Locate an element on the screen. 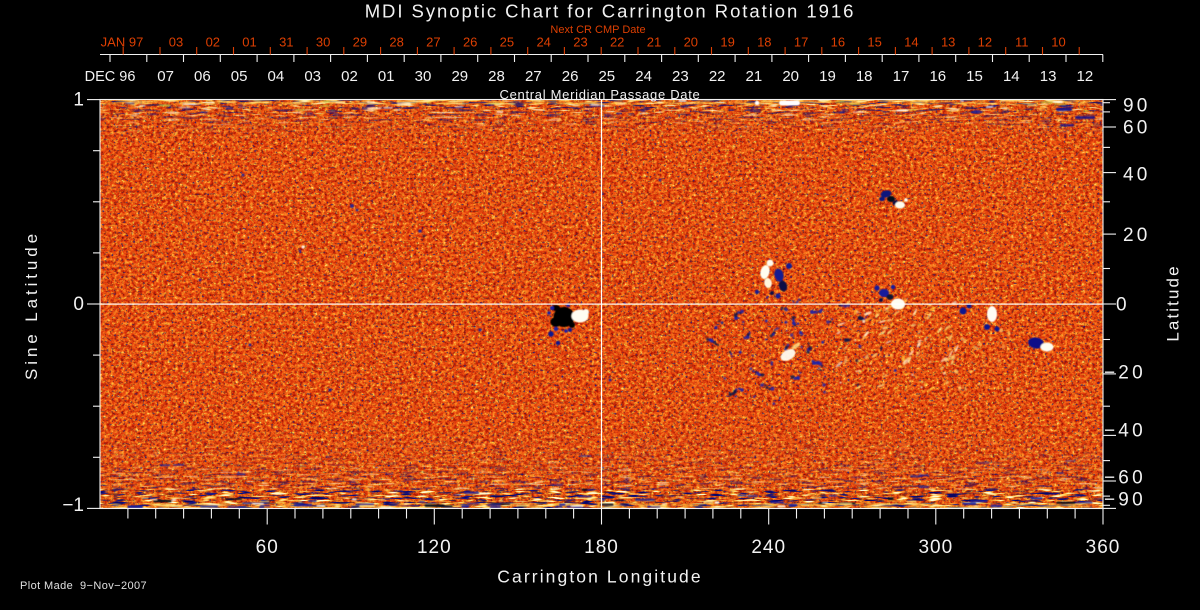 This screenshot has width=1200, height=610. svg-text: Plot Made 9−Nov−2007 is located at coordinates (83, 586).